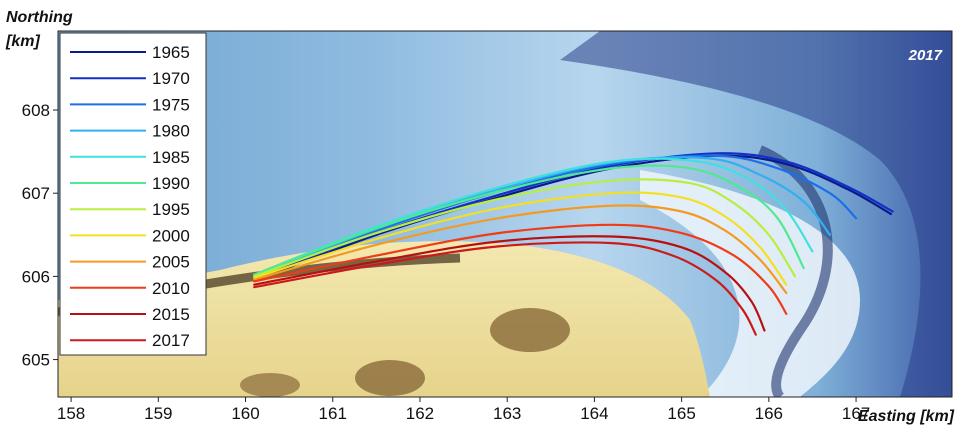 This screenshot has height=429, width=959. What do you see at coordinates (36, 110) in the screenshot?
I see `y-tick-label: 608` at bounding box center [36, 110].